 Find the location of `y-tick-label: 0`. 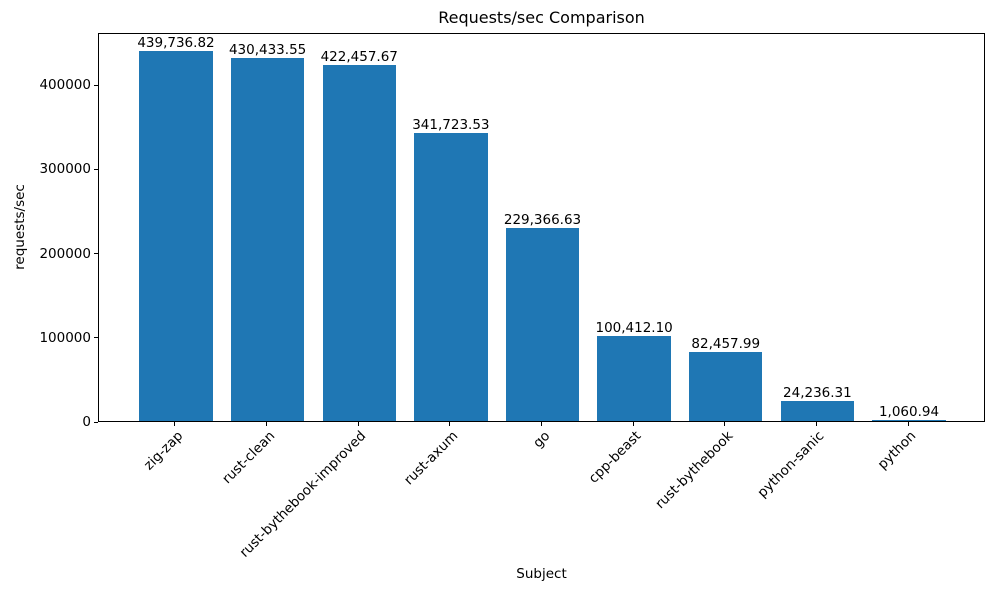

y-tick-label: 0 is located at coordinates (86, 422).